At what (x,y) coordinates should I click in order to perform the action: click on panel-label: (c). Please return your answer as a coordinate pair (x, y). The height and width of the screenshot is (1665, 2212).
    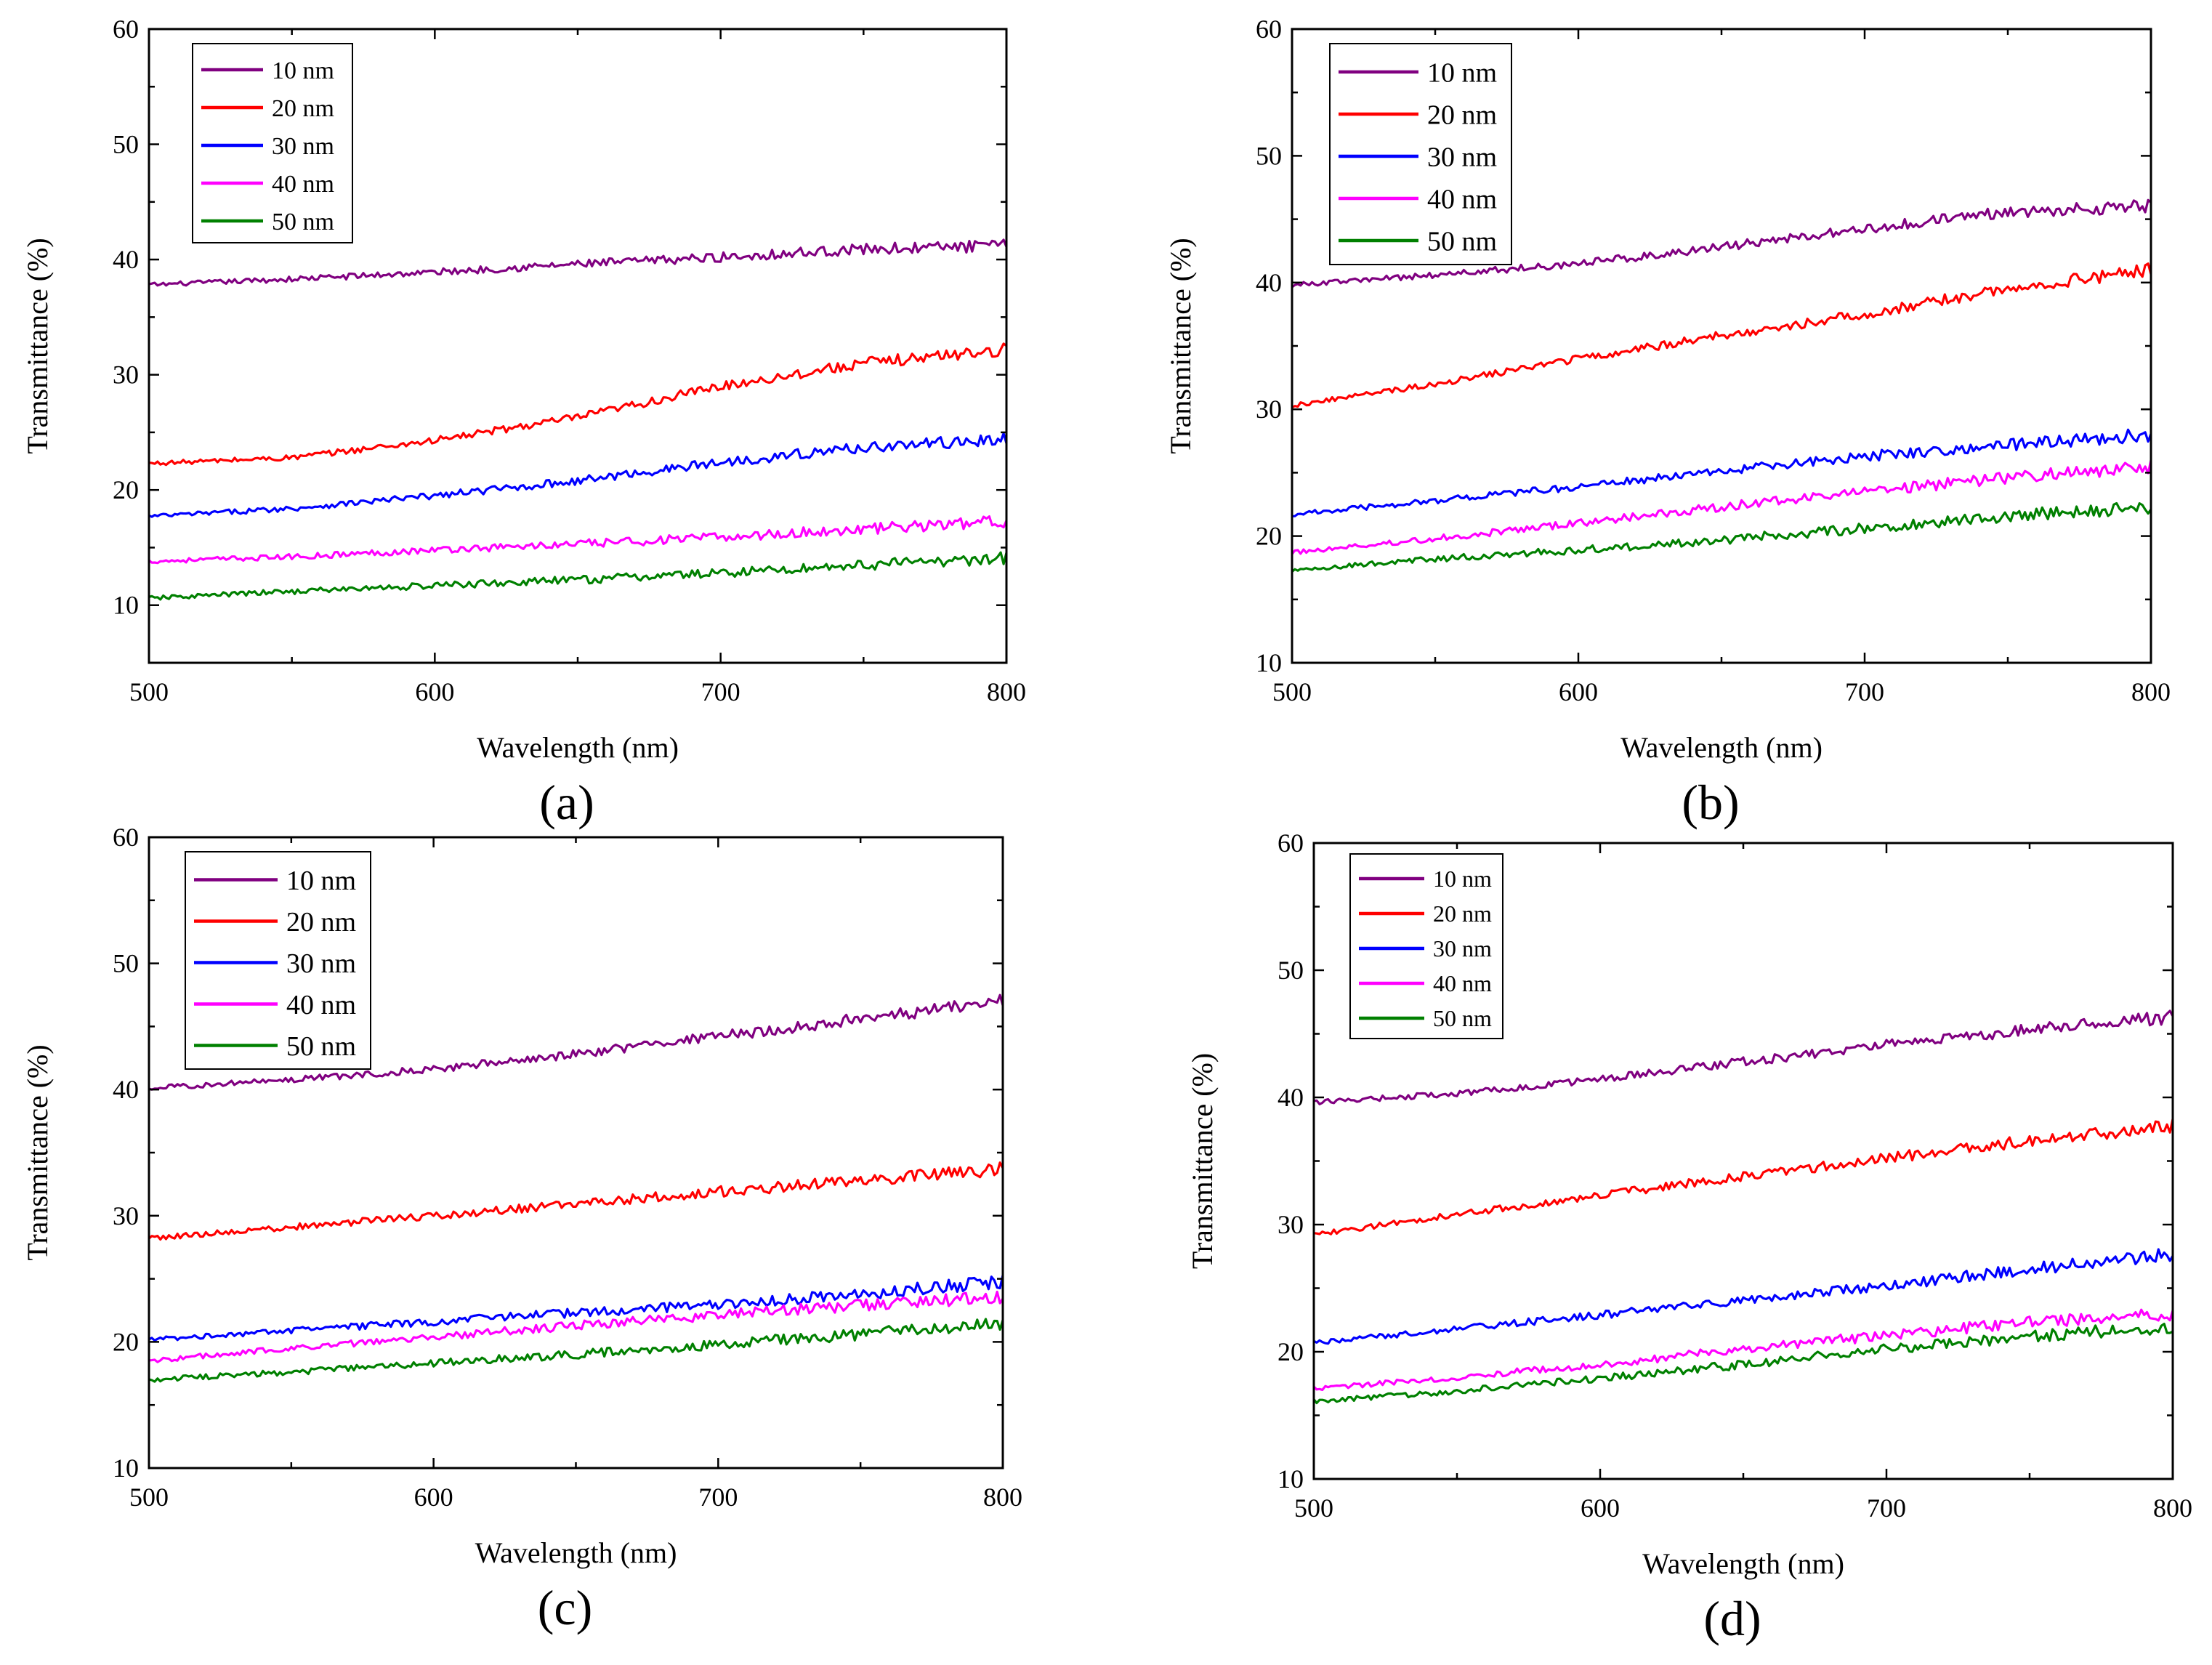
    Looking at the image, I should click on (565, 1607).